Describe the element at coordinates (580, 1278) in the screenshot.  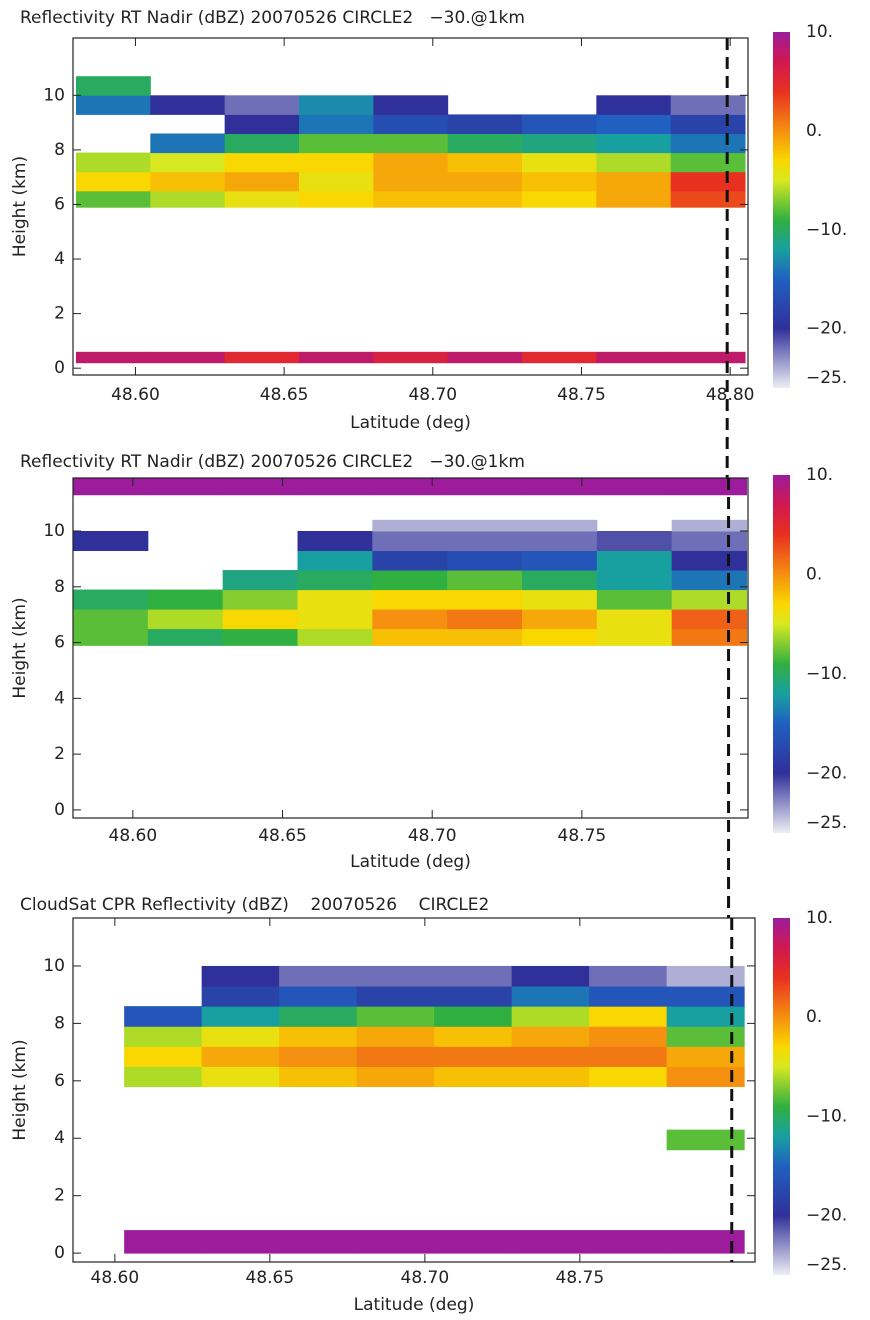
I see `x-tick-label: 48.75` at that location.